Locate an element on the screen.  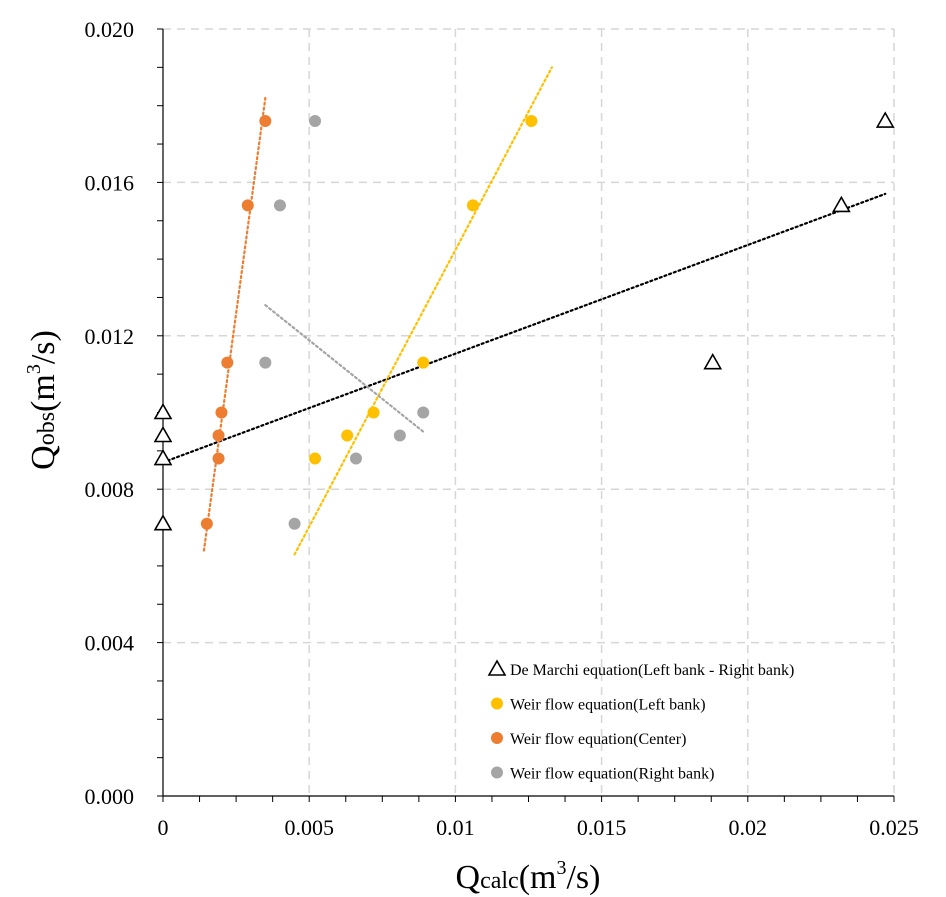
x-tick-label: 0.025 is located at coordinates (894, 827).